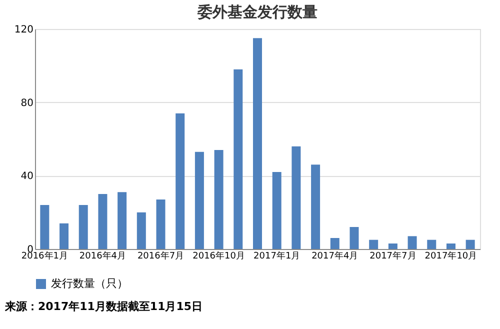  I want to click on x-tick-label: 2017年1月, so click(277, 256).